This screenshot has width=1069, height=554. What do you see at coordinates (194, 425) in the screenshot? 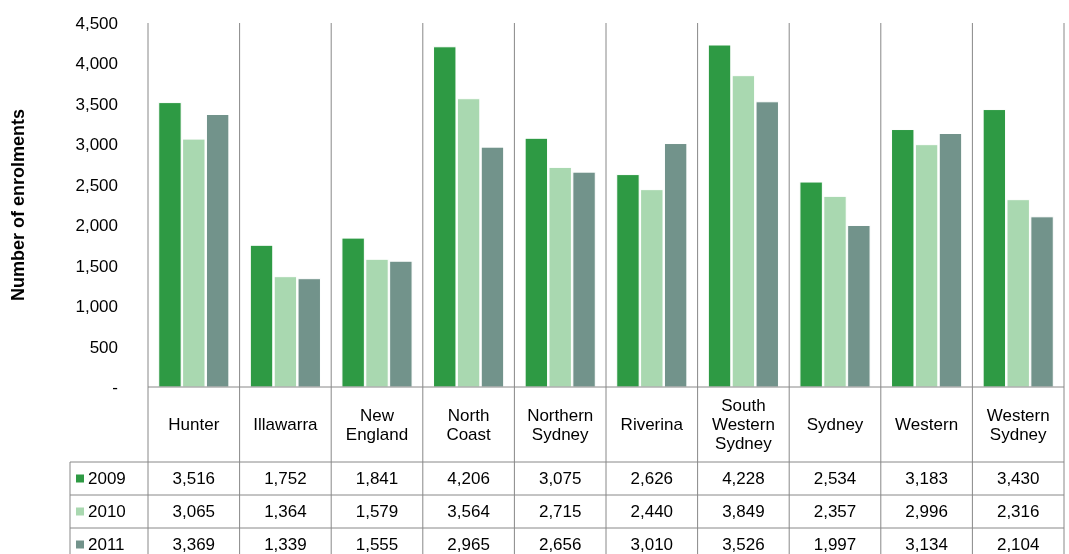
I see `x-tick-label: Hunter` at bounding box center [194, 425].